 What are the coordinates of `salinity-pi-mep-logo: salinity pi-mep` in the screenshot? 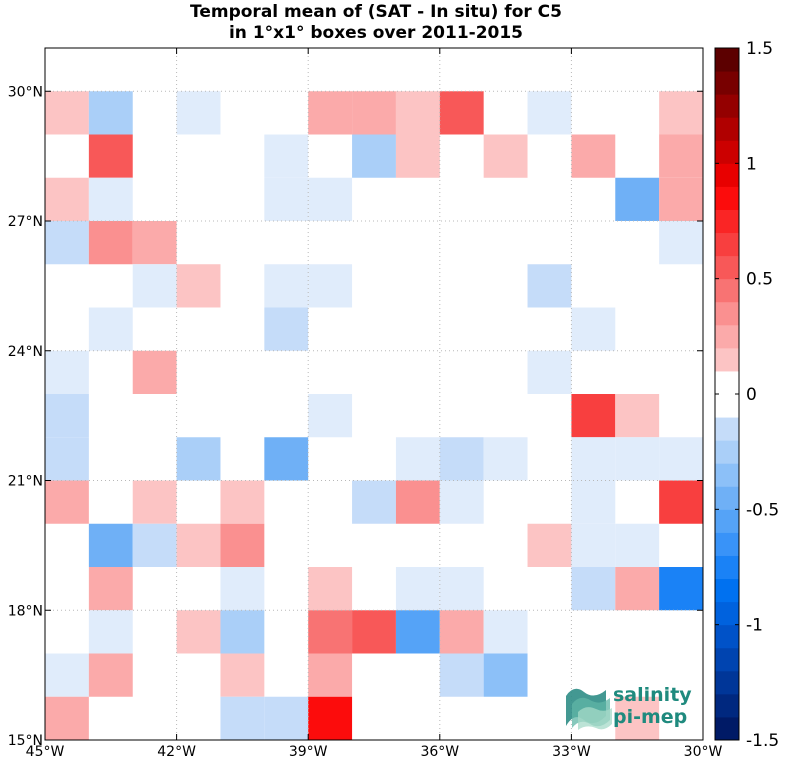 It's located at (629, 707).